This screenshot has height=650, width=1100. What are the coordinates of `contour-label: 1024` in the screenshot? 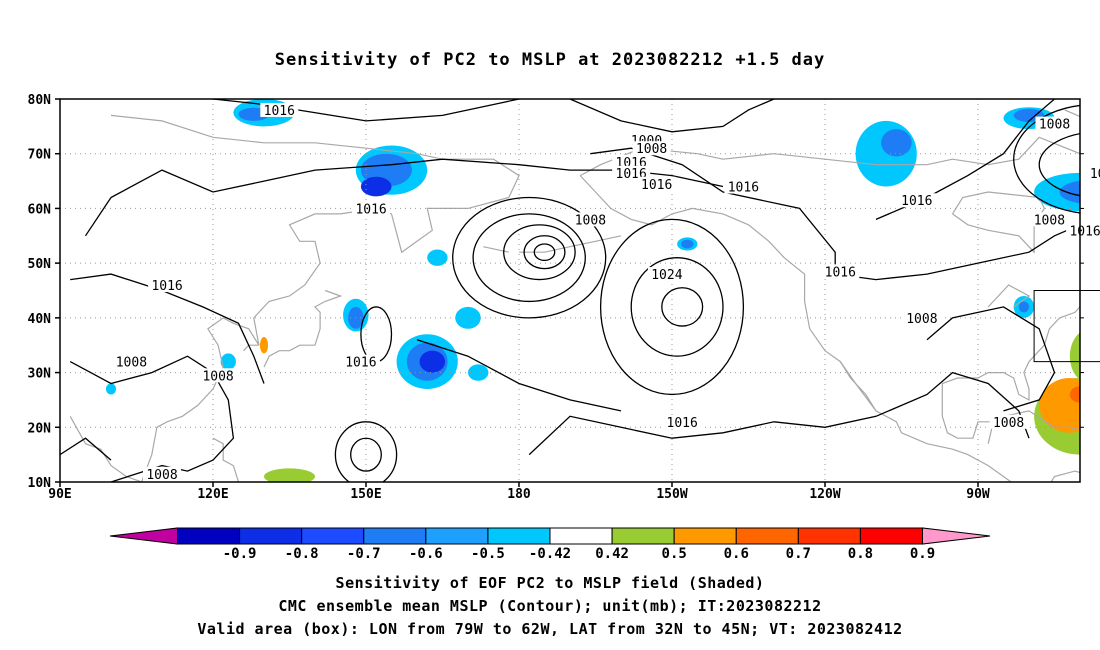 It's located at (666, 275).